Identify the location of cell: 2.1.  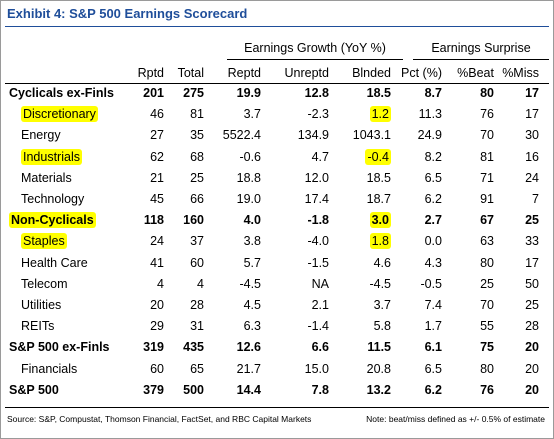
(320, 305).